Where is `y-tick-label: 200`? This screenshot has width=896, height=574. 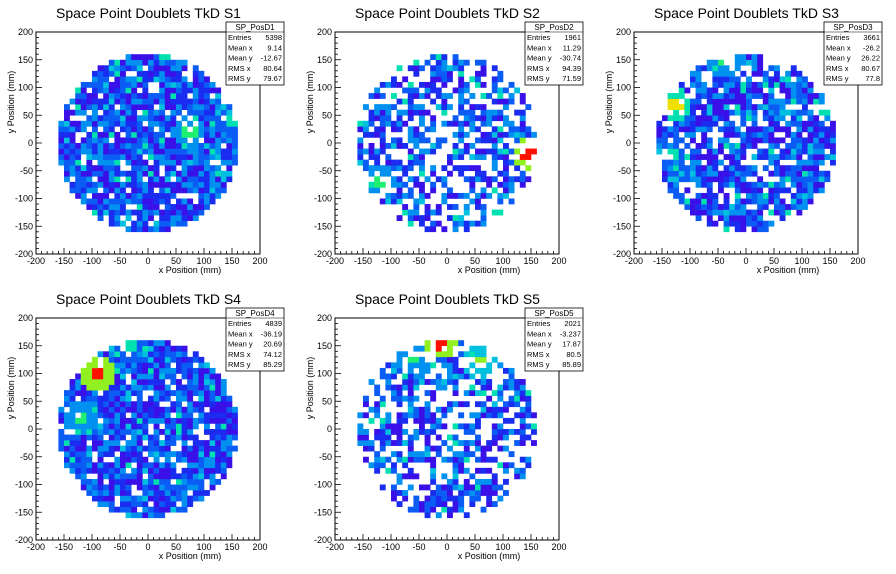 y-tick-label: 200 is located at coordinates (25, 32).